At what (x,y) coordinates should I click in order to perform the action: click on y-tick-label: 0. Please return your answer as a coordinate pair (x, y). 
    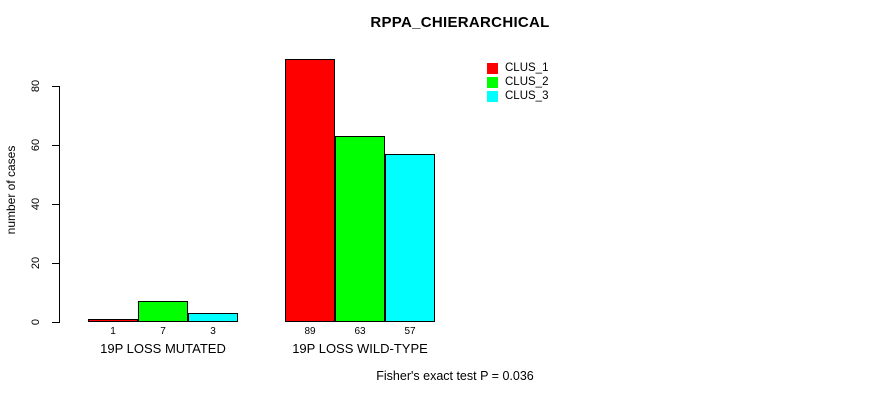
    Looking at the image, I should click on (36, 322).